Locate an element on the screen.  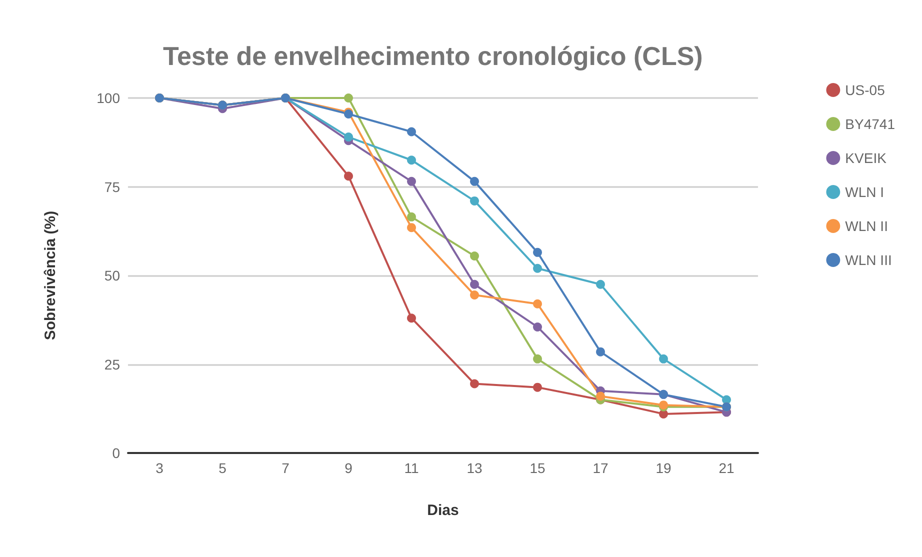
y-tick-label: 100 is located at coordinates (108, 98).